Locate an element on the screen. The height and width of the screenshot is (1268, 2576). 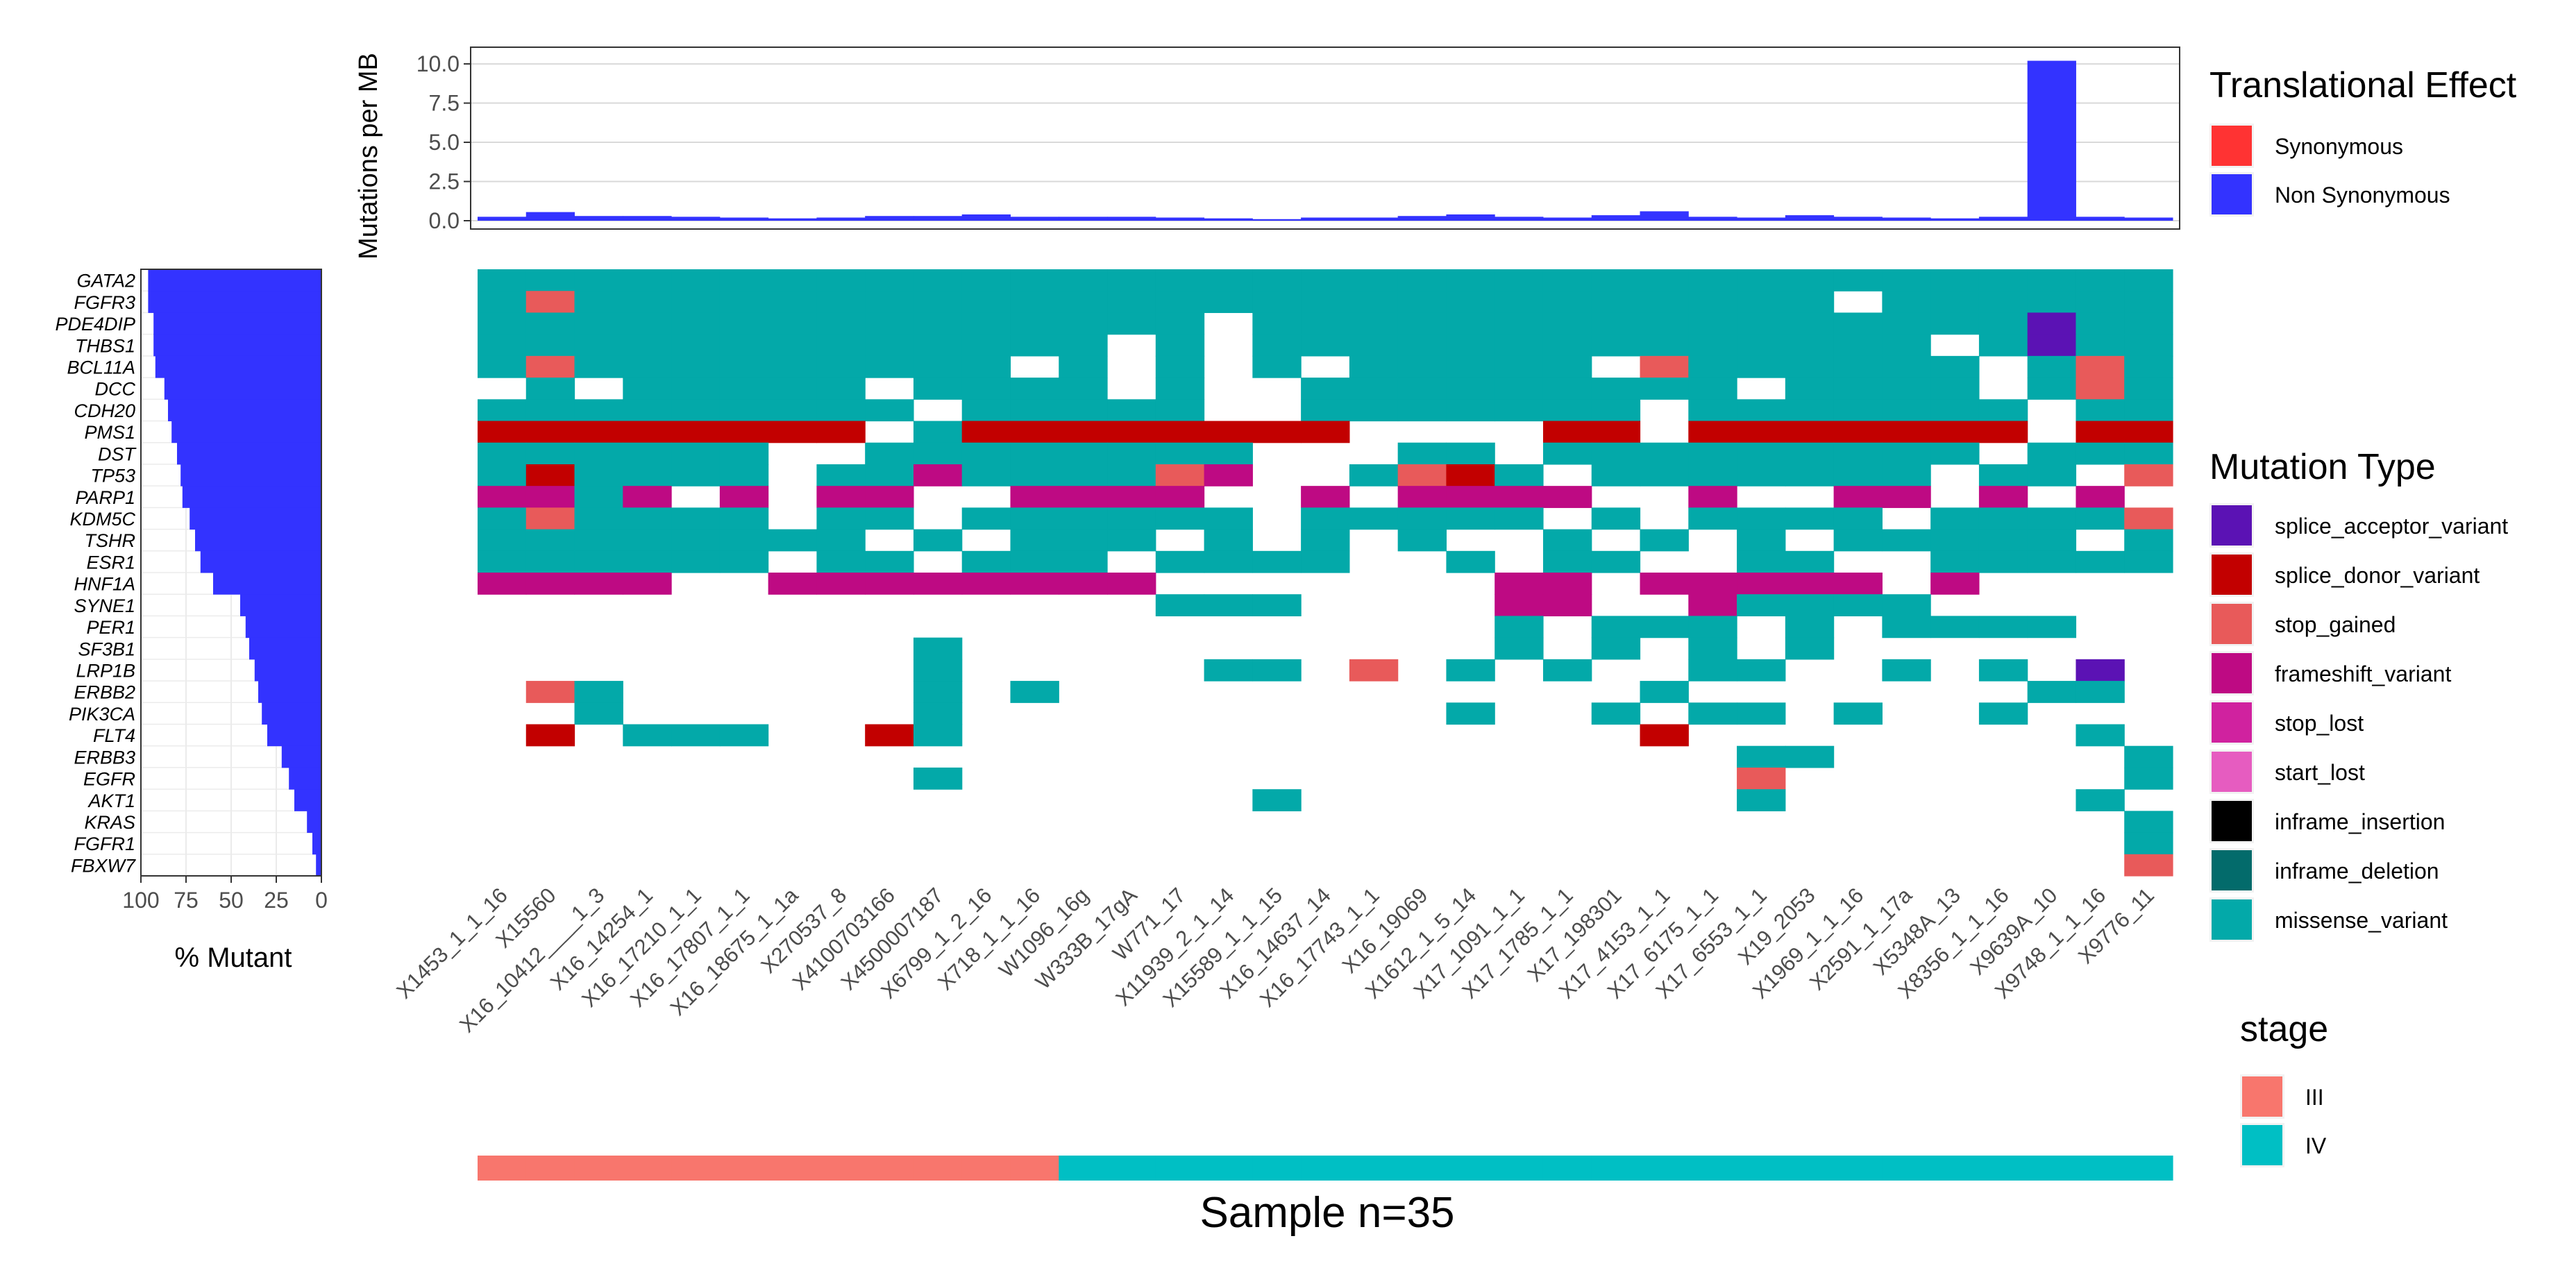
gene-label: AKT1 is located at coordinates (111, 801).